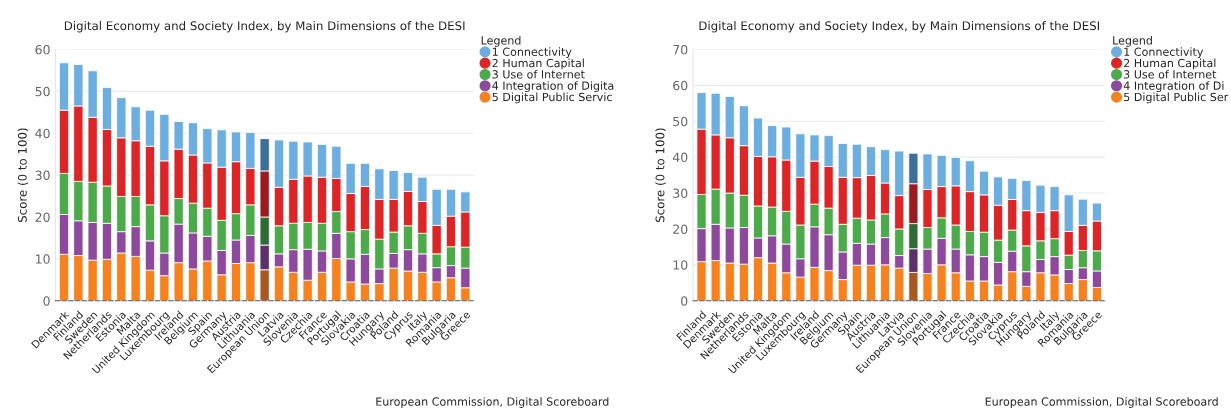 This screenshot has height=412, width=1231. What do you see at coordinates (1173, 86) in the screenshot?
I see `legend-label: 4 Integration of Di` at bounding box center [1173, 86].